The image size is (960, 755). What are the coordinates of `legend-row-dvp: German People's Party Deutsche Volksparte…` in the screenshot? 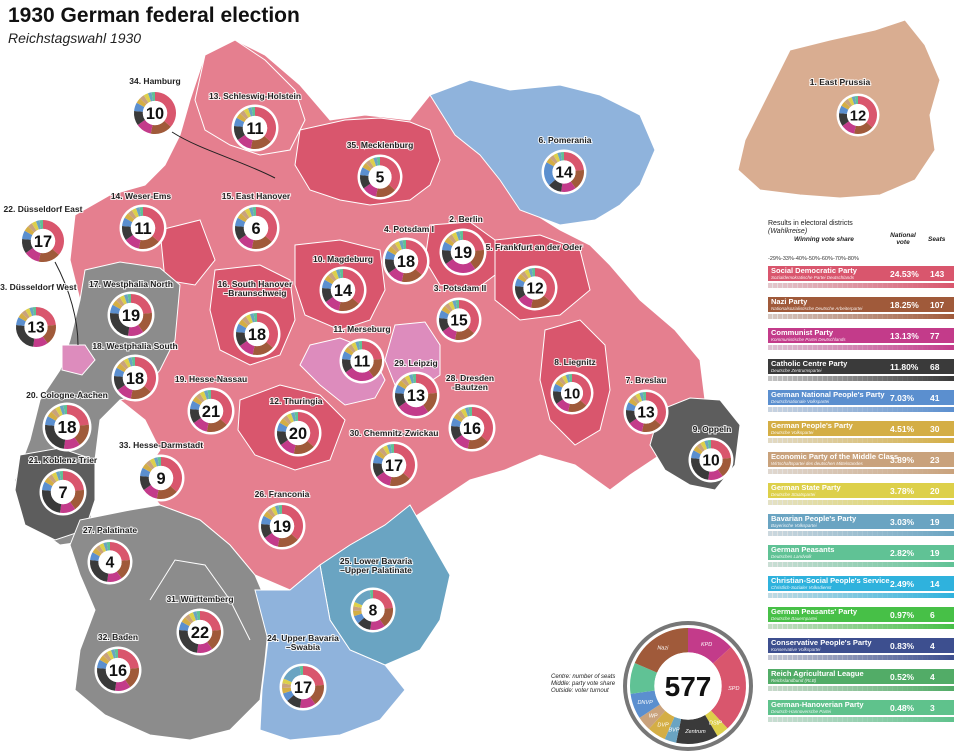 It's located at (861, 432).